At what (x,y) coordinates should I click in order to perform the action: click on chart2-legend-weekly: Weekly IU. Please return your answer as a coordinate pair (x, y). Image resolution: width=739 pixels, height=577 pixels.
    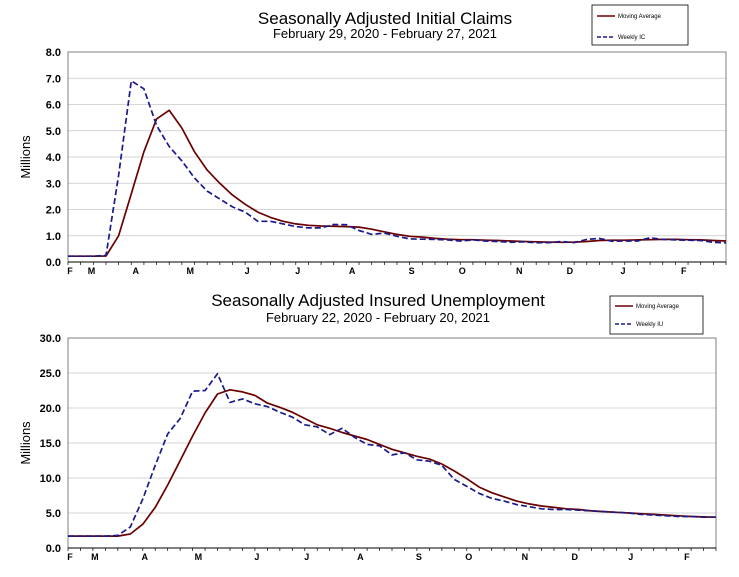
    Looking at the image, I should click on (649, 325).